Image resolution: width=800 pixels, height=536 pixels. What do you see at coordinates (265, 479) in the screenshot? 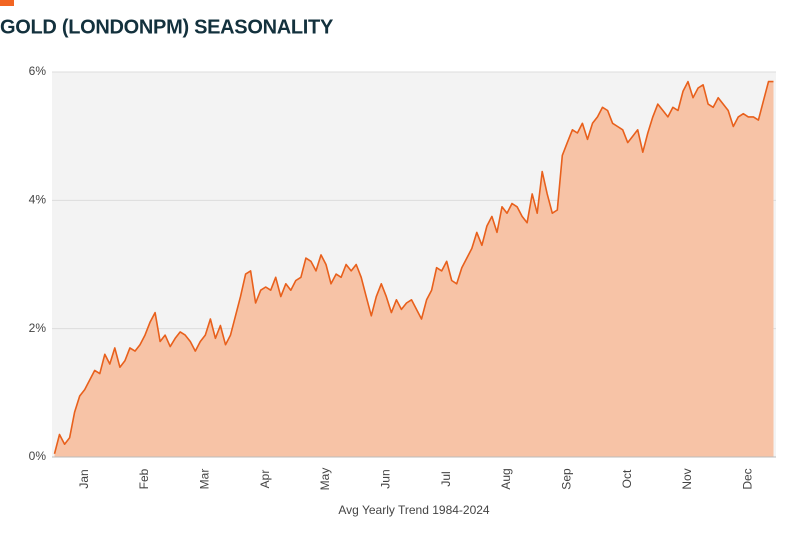
I see `x-tick-label: Apr` at bounding box center [265, 479].